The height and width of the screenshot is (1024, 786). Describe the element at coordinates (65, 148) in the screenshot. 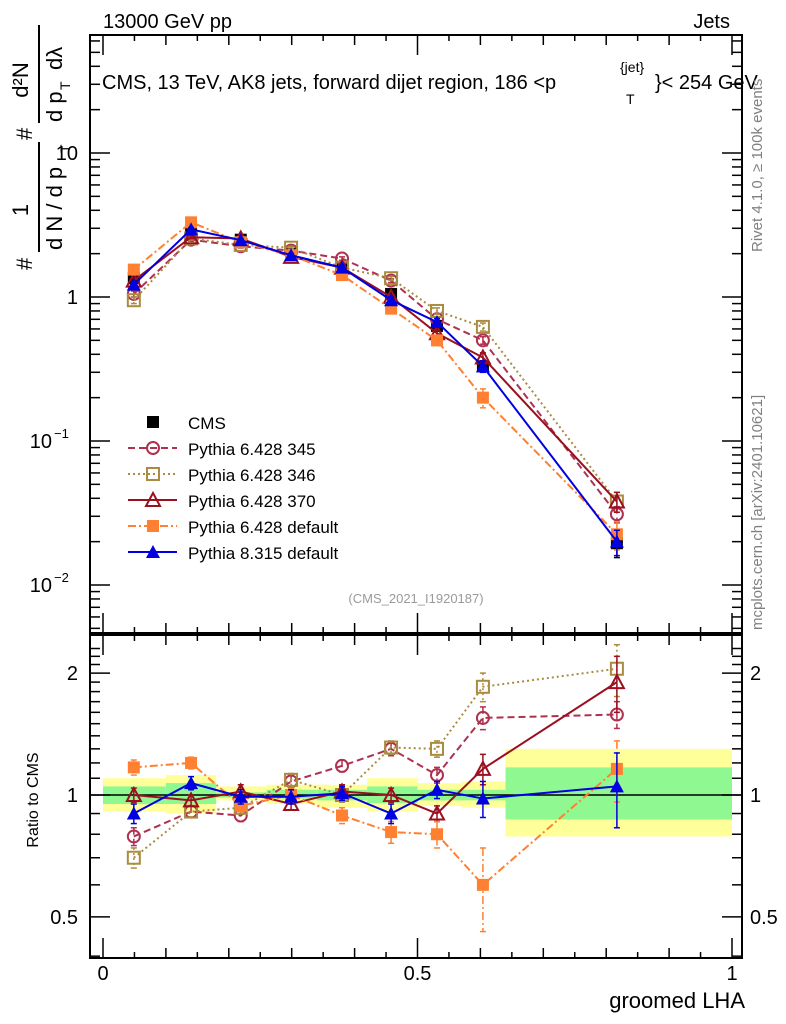

I see `ylabel-frac1-den-sub: T` at that location.